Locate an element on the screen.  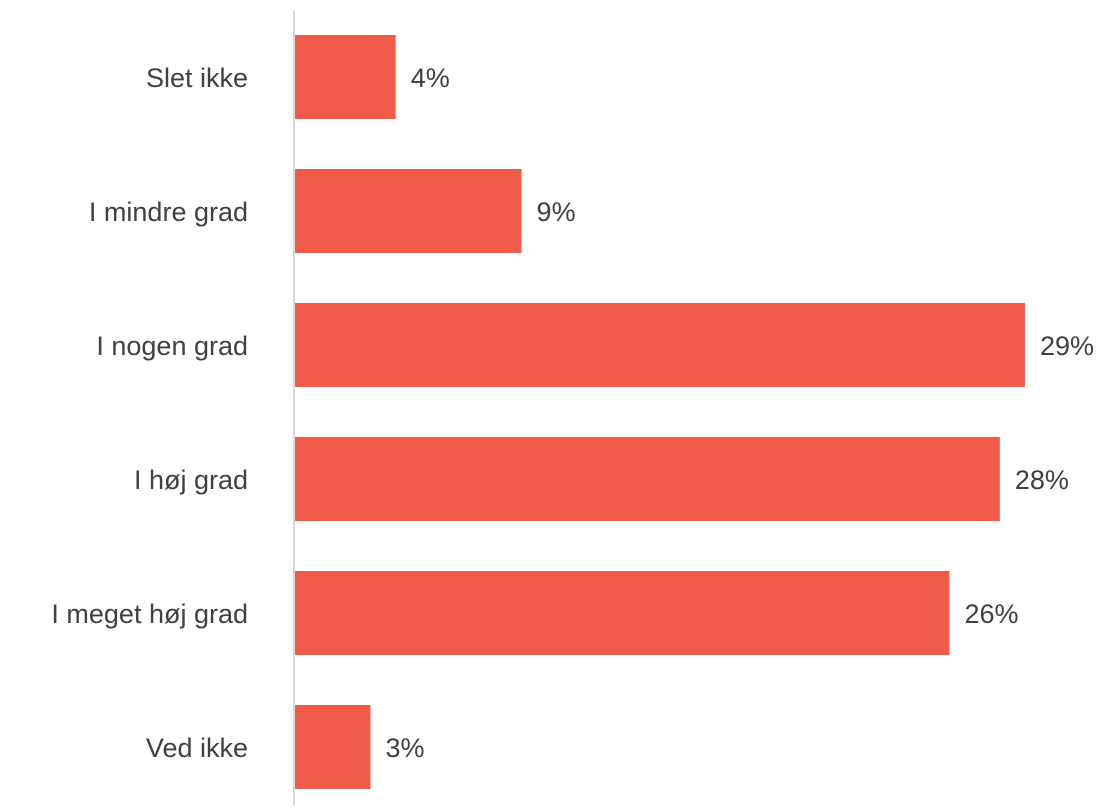
category-label-3: I høj grad is located at coordinates (191, 480).